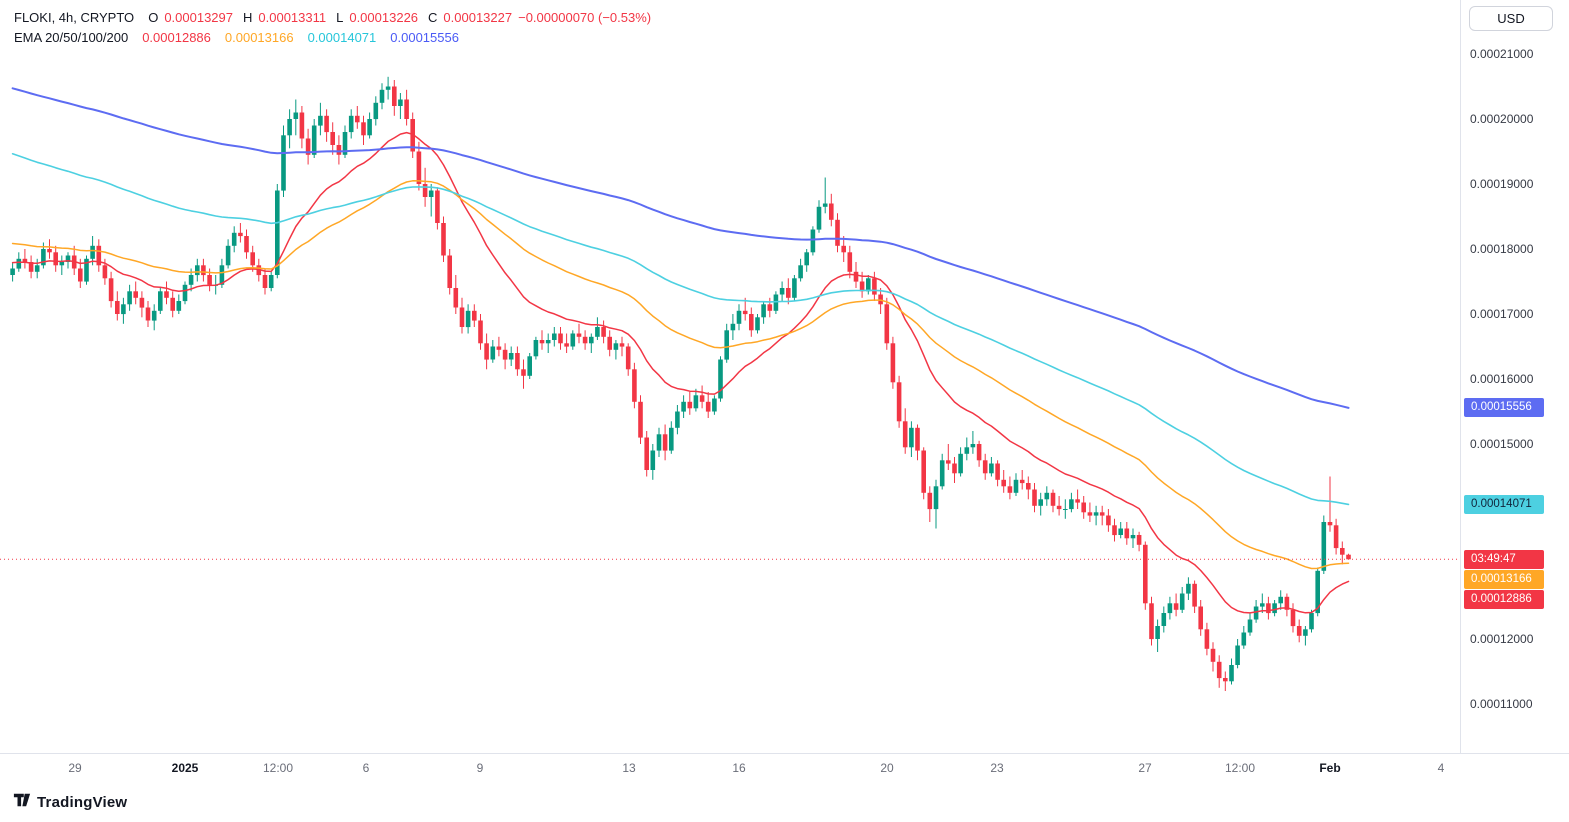 This screenshot has height=822, width=1569. Describe the element at coordinates (82, 802) in the screenshot. I see `brand-wordmark: TradingView` at that location.